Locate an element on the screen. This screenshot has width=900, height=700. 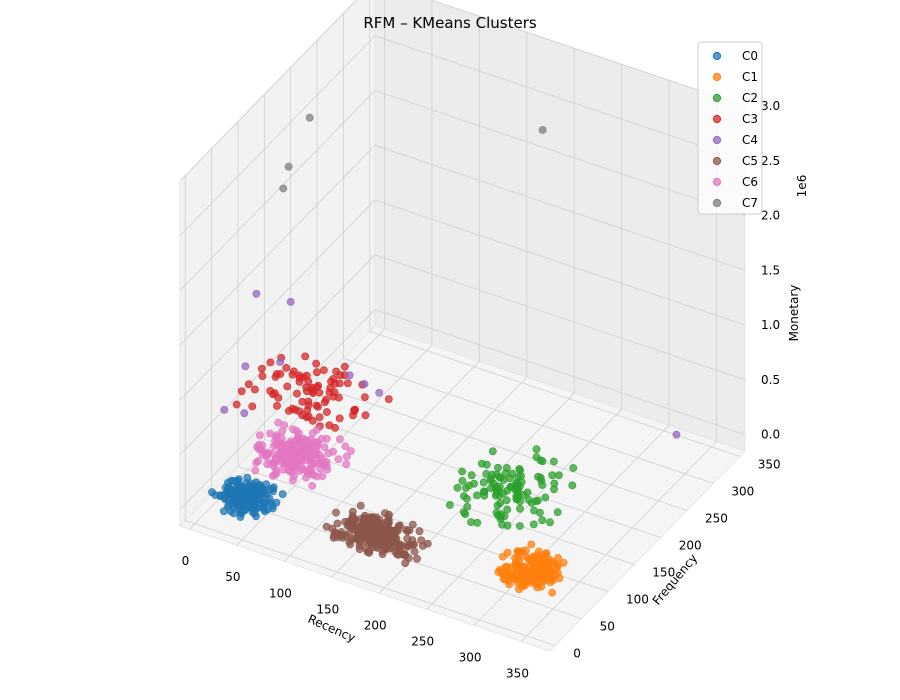
y-tick-label: 300 is located at coordinates (742, 491).